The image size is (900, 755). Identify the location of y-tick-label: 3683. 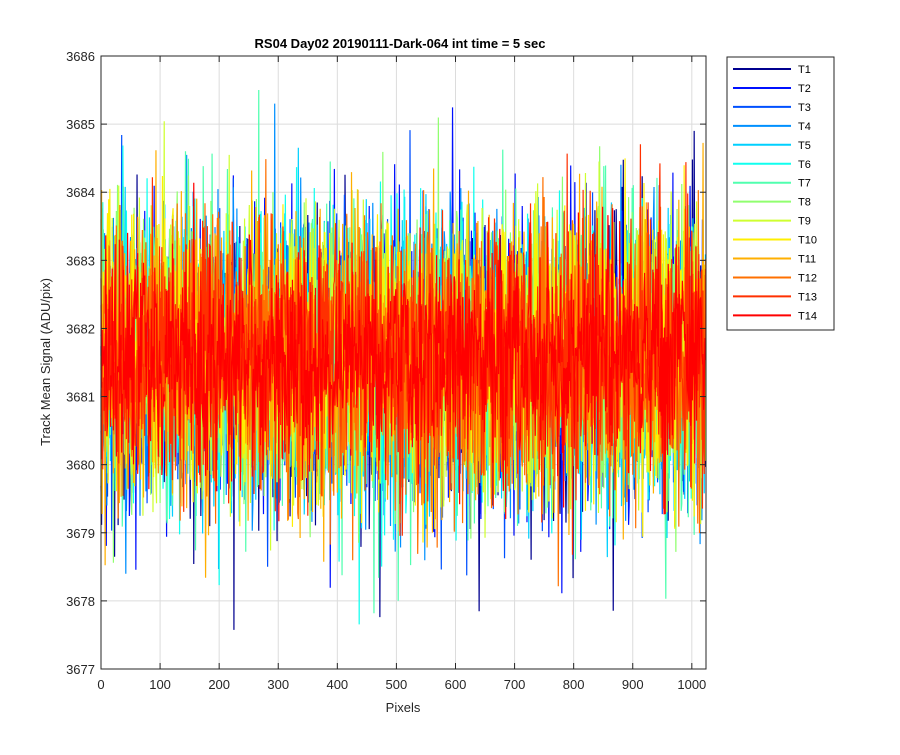
(80, 260).